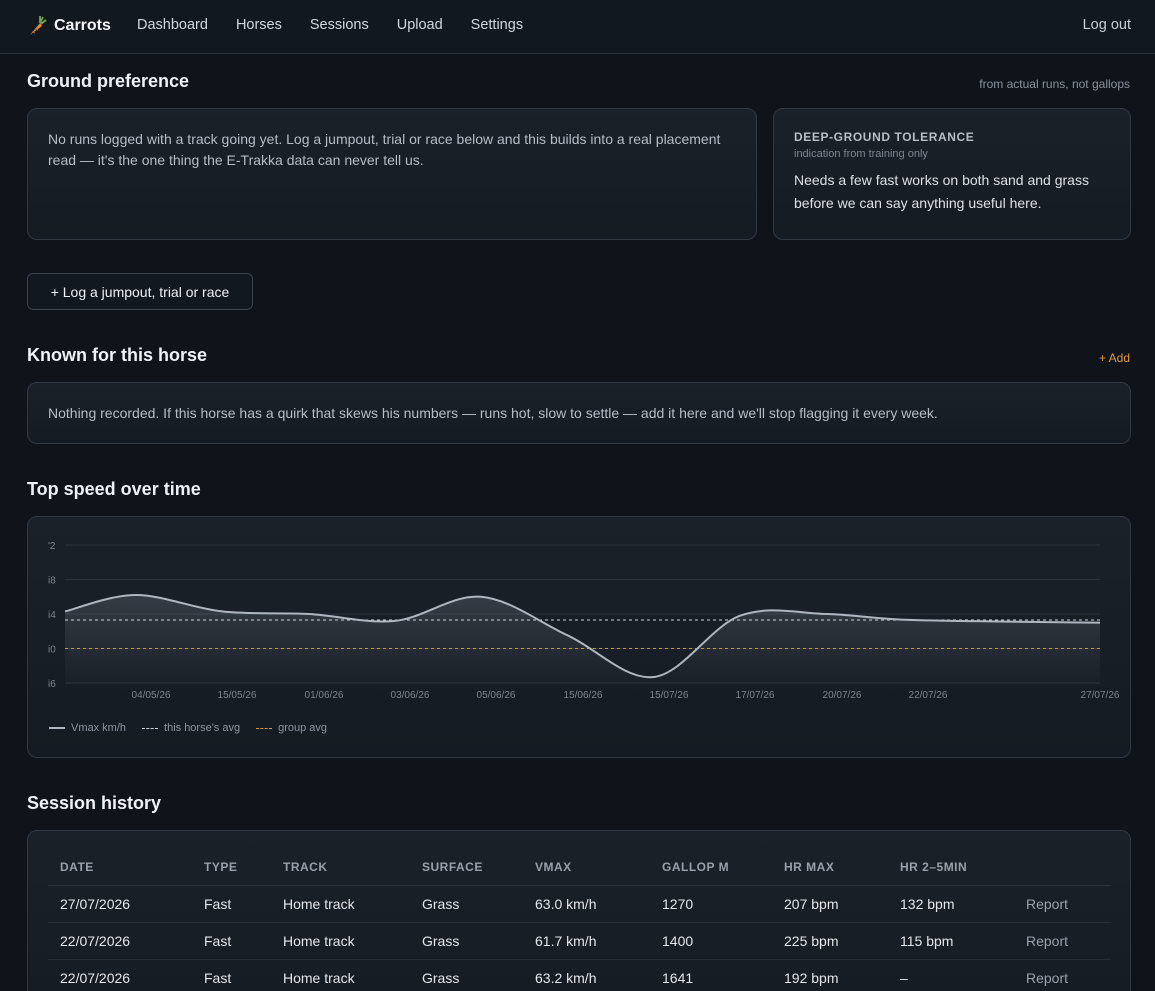 This screenshot has width=1155, height=991. What do you see at coordinates (1054, 84) in the screenshot?
I see `ground-preference-note: from actual runs, not gallops` at bounding box center [1054, 84].